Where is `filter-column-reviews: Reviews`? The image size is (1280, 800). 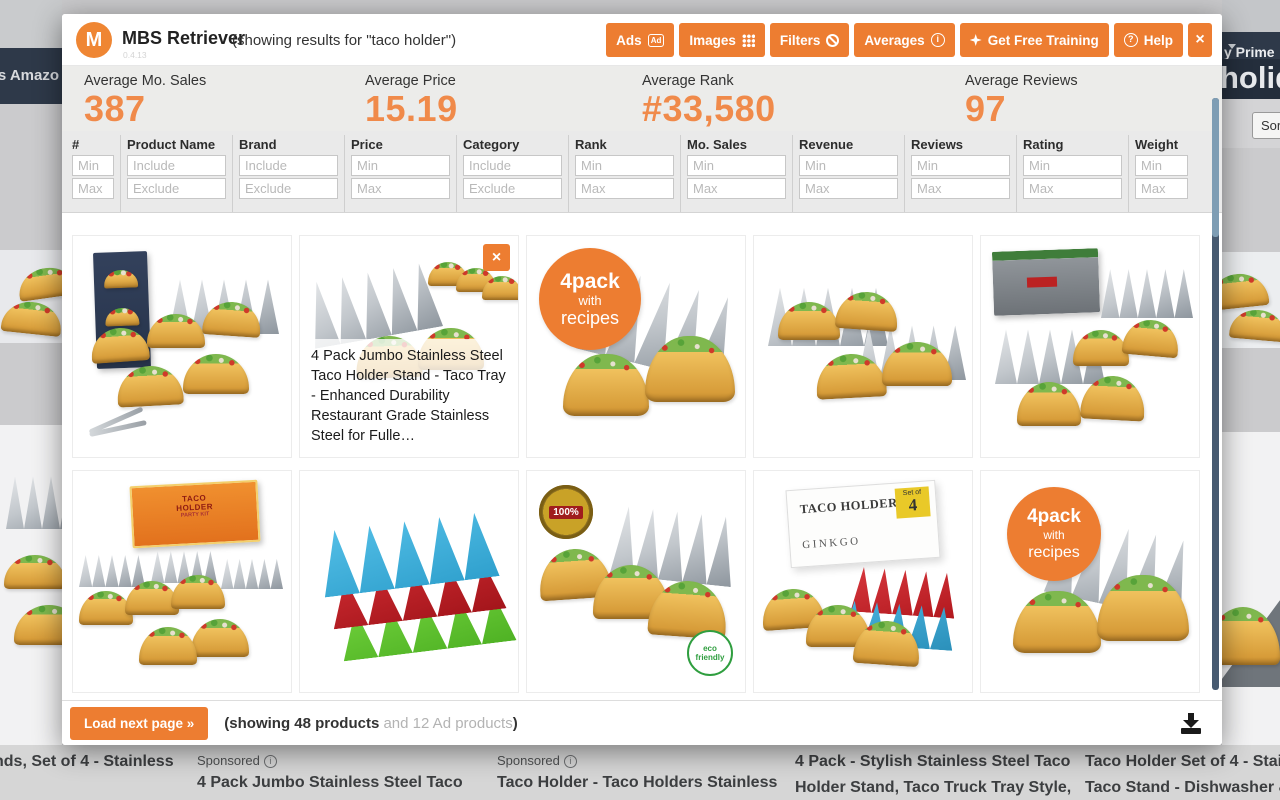 filter-column-reviews: Reviews is located at coordinates (960, 173).